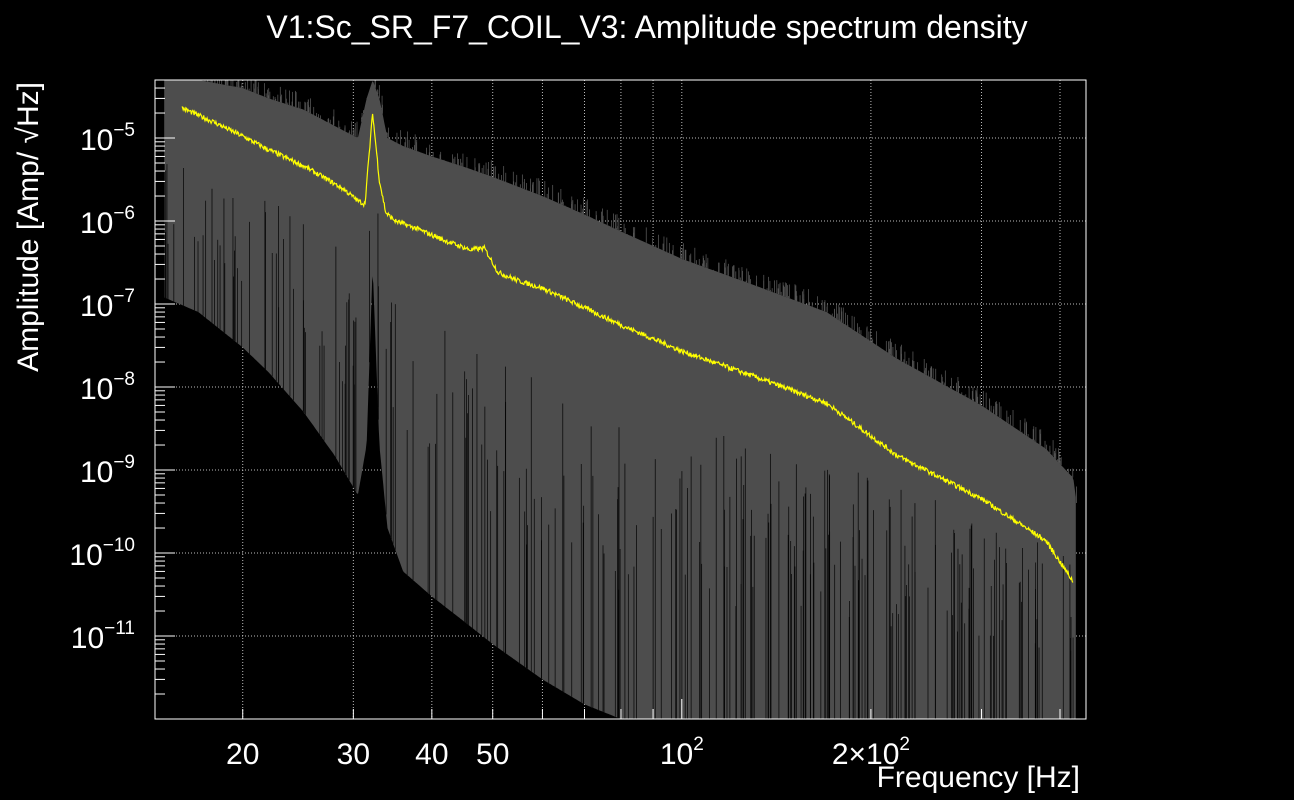 The width and height of the screenshot is (1294, 800). What do you see at coordinates (102, 553) in the screenshot?
I see `y-tick-label: 10⁻¹⁰` at bounding box center [102, 553].